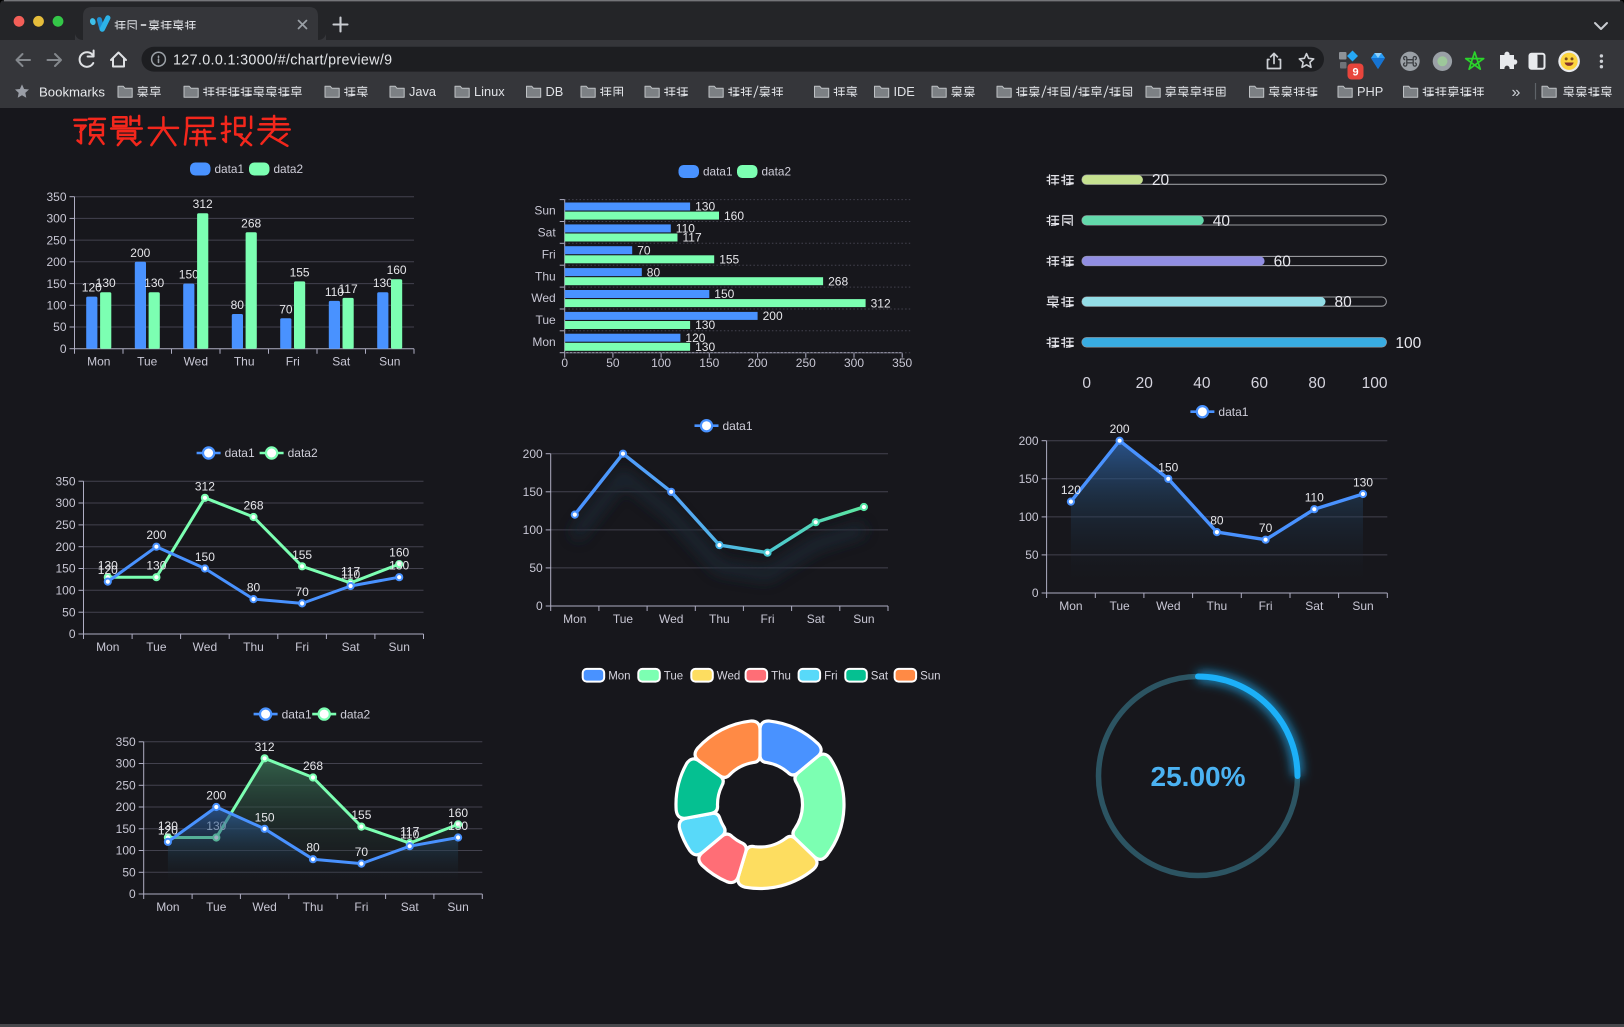 This screenshot has height=1027, width=1624. I want to click on svg-text: IDE, so click(904, 91).